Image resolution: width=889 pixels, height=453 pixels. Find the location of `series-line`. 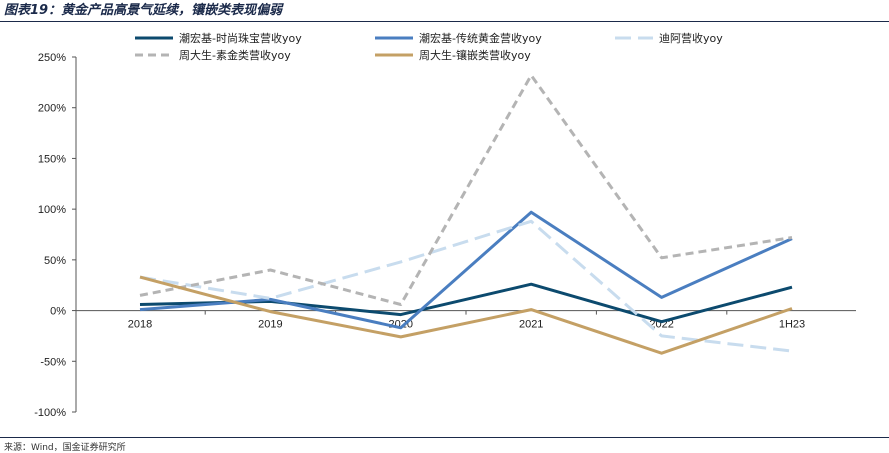

series-line is located at coordinates (466, 315).